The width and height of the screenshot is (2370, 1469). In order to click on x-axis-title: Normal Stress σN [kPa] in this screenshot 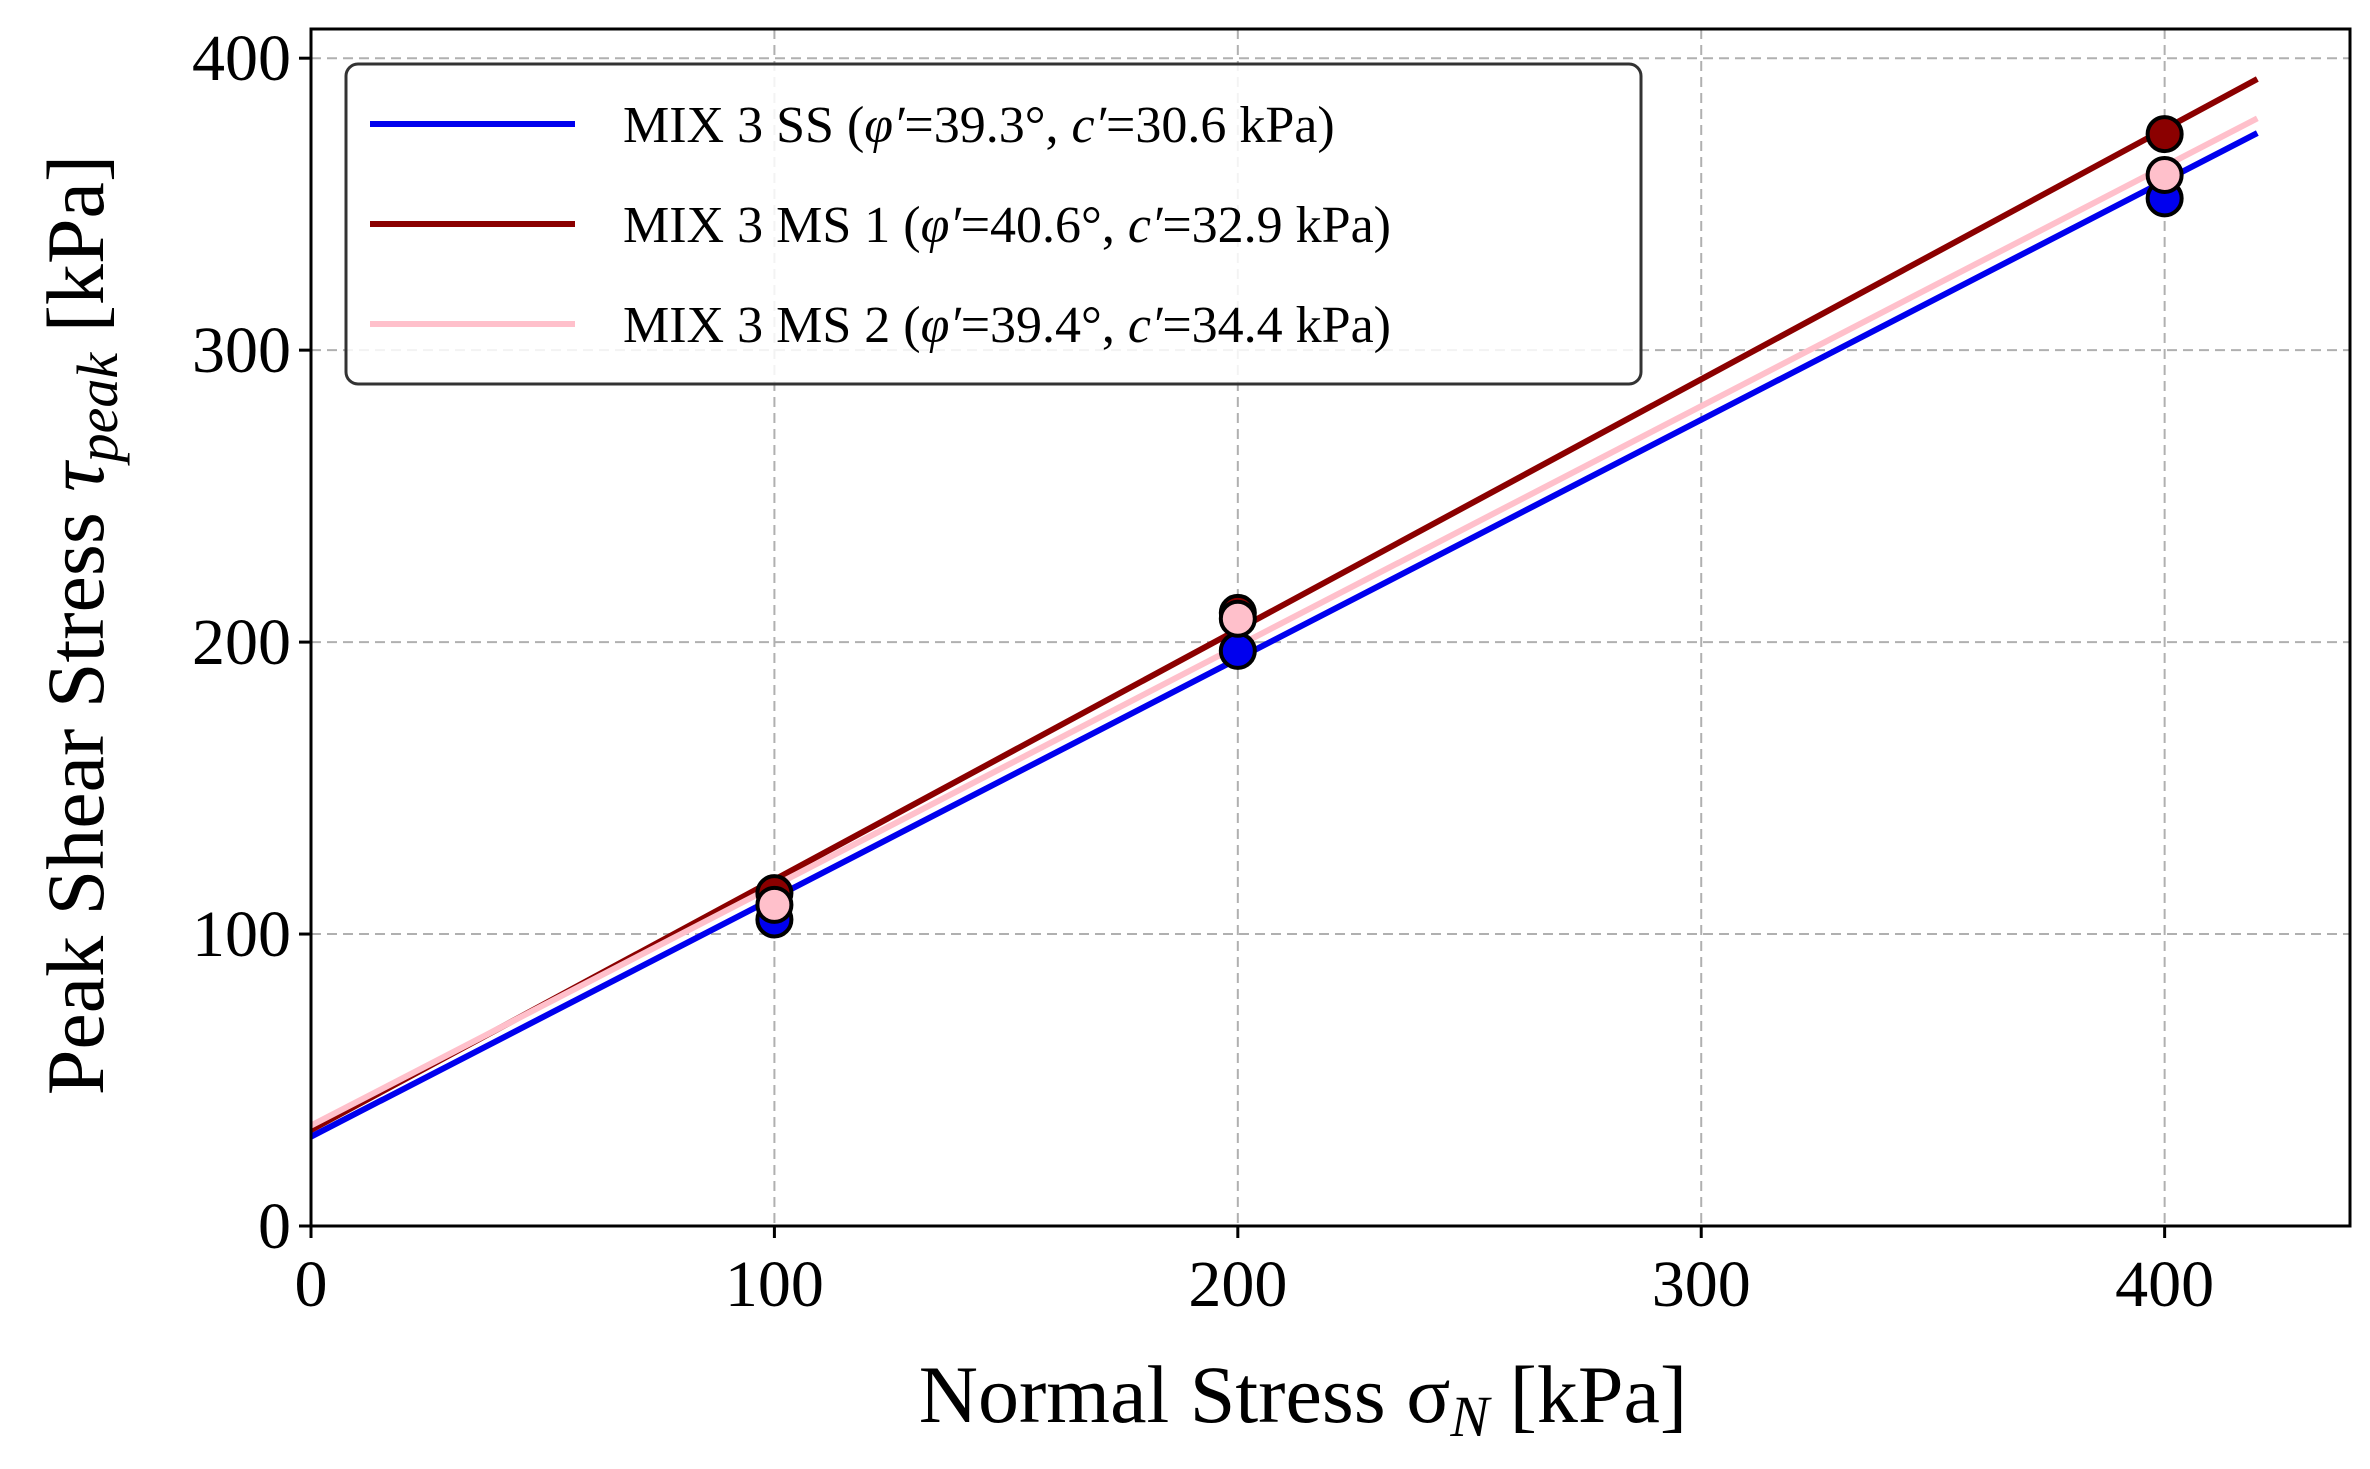, I will do `click(1303, 1399)`.